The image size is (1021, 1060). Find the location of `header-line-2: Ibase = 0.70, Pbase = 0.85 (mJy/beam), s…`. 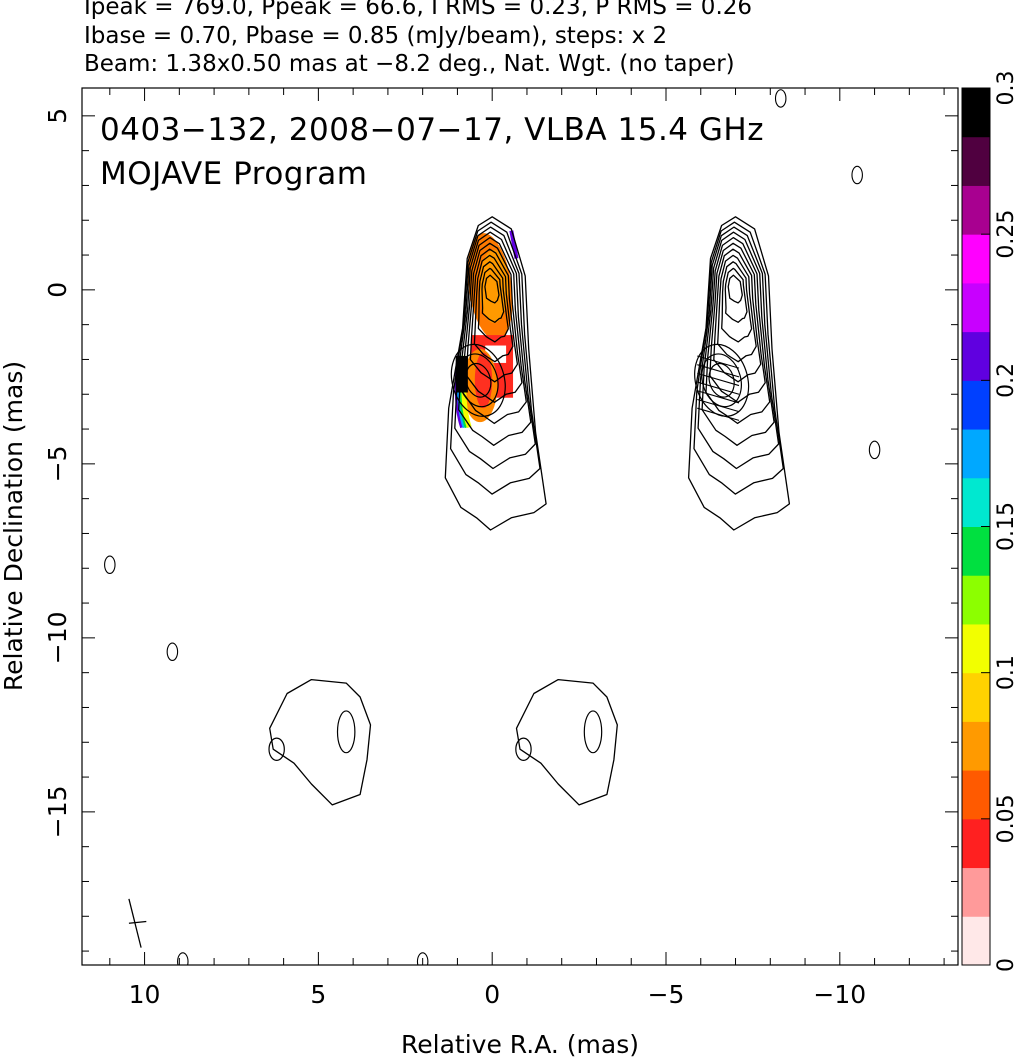

header-line-2: Ibase = 0.70, Pbase = 0.85 (mJy/beam), s… is located at coordinates (376, 36).